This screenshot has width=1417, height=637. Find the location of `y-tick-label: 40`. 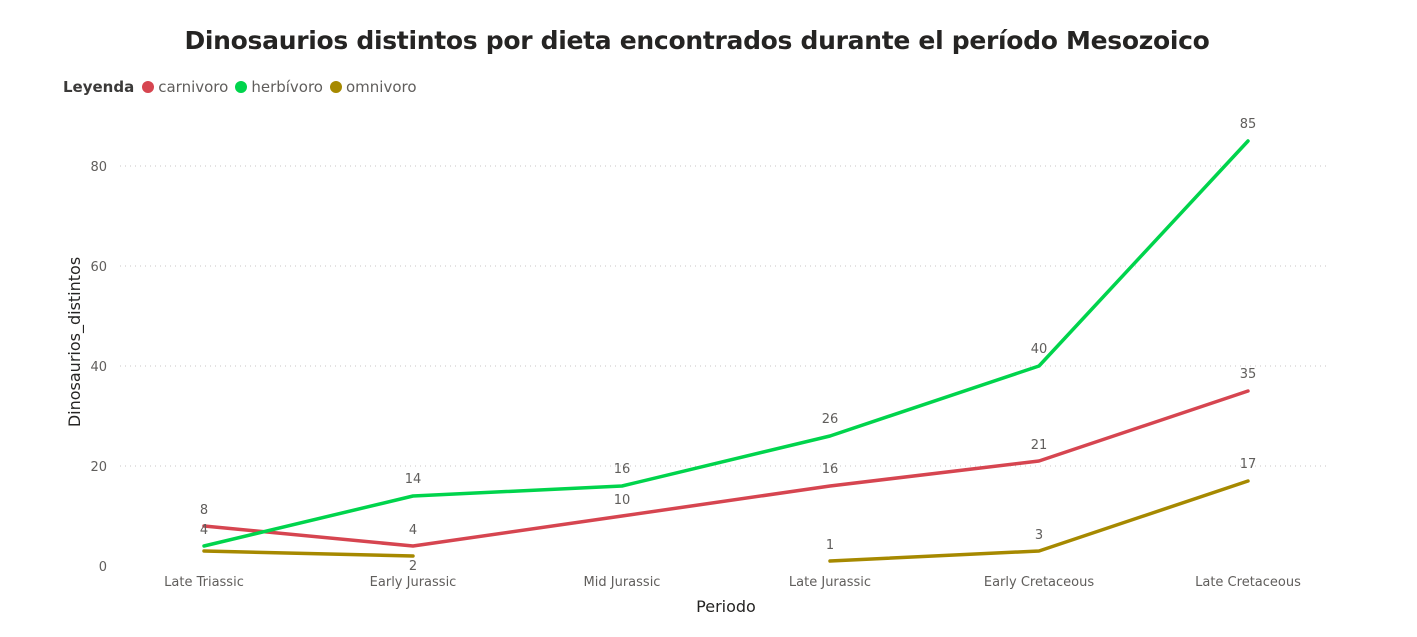

y-tick-label: 40 is located at coordinates (98, 367).